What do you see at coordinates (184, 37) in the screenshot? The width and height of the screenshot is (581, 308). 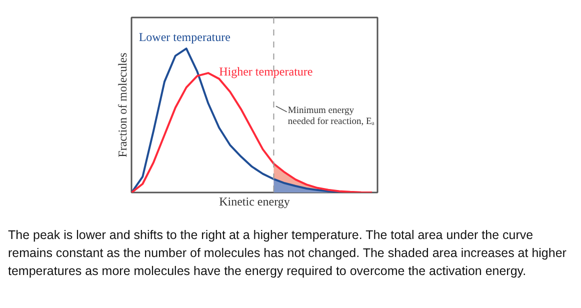 I see `series-label: Lower temperature` at bounding box center [184, 37].